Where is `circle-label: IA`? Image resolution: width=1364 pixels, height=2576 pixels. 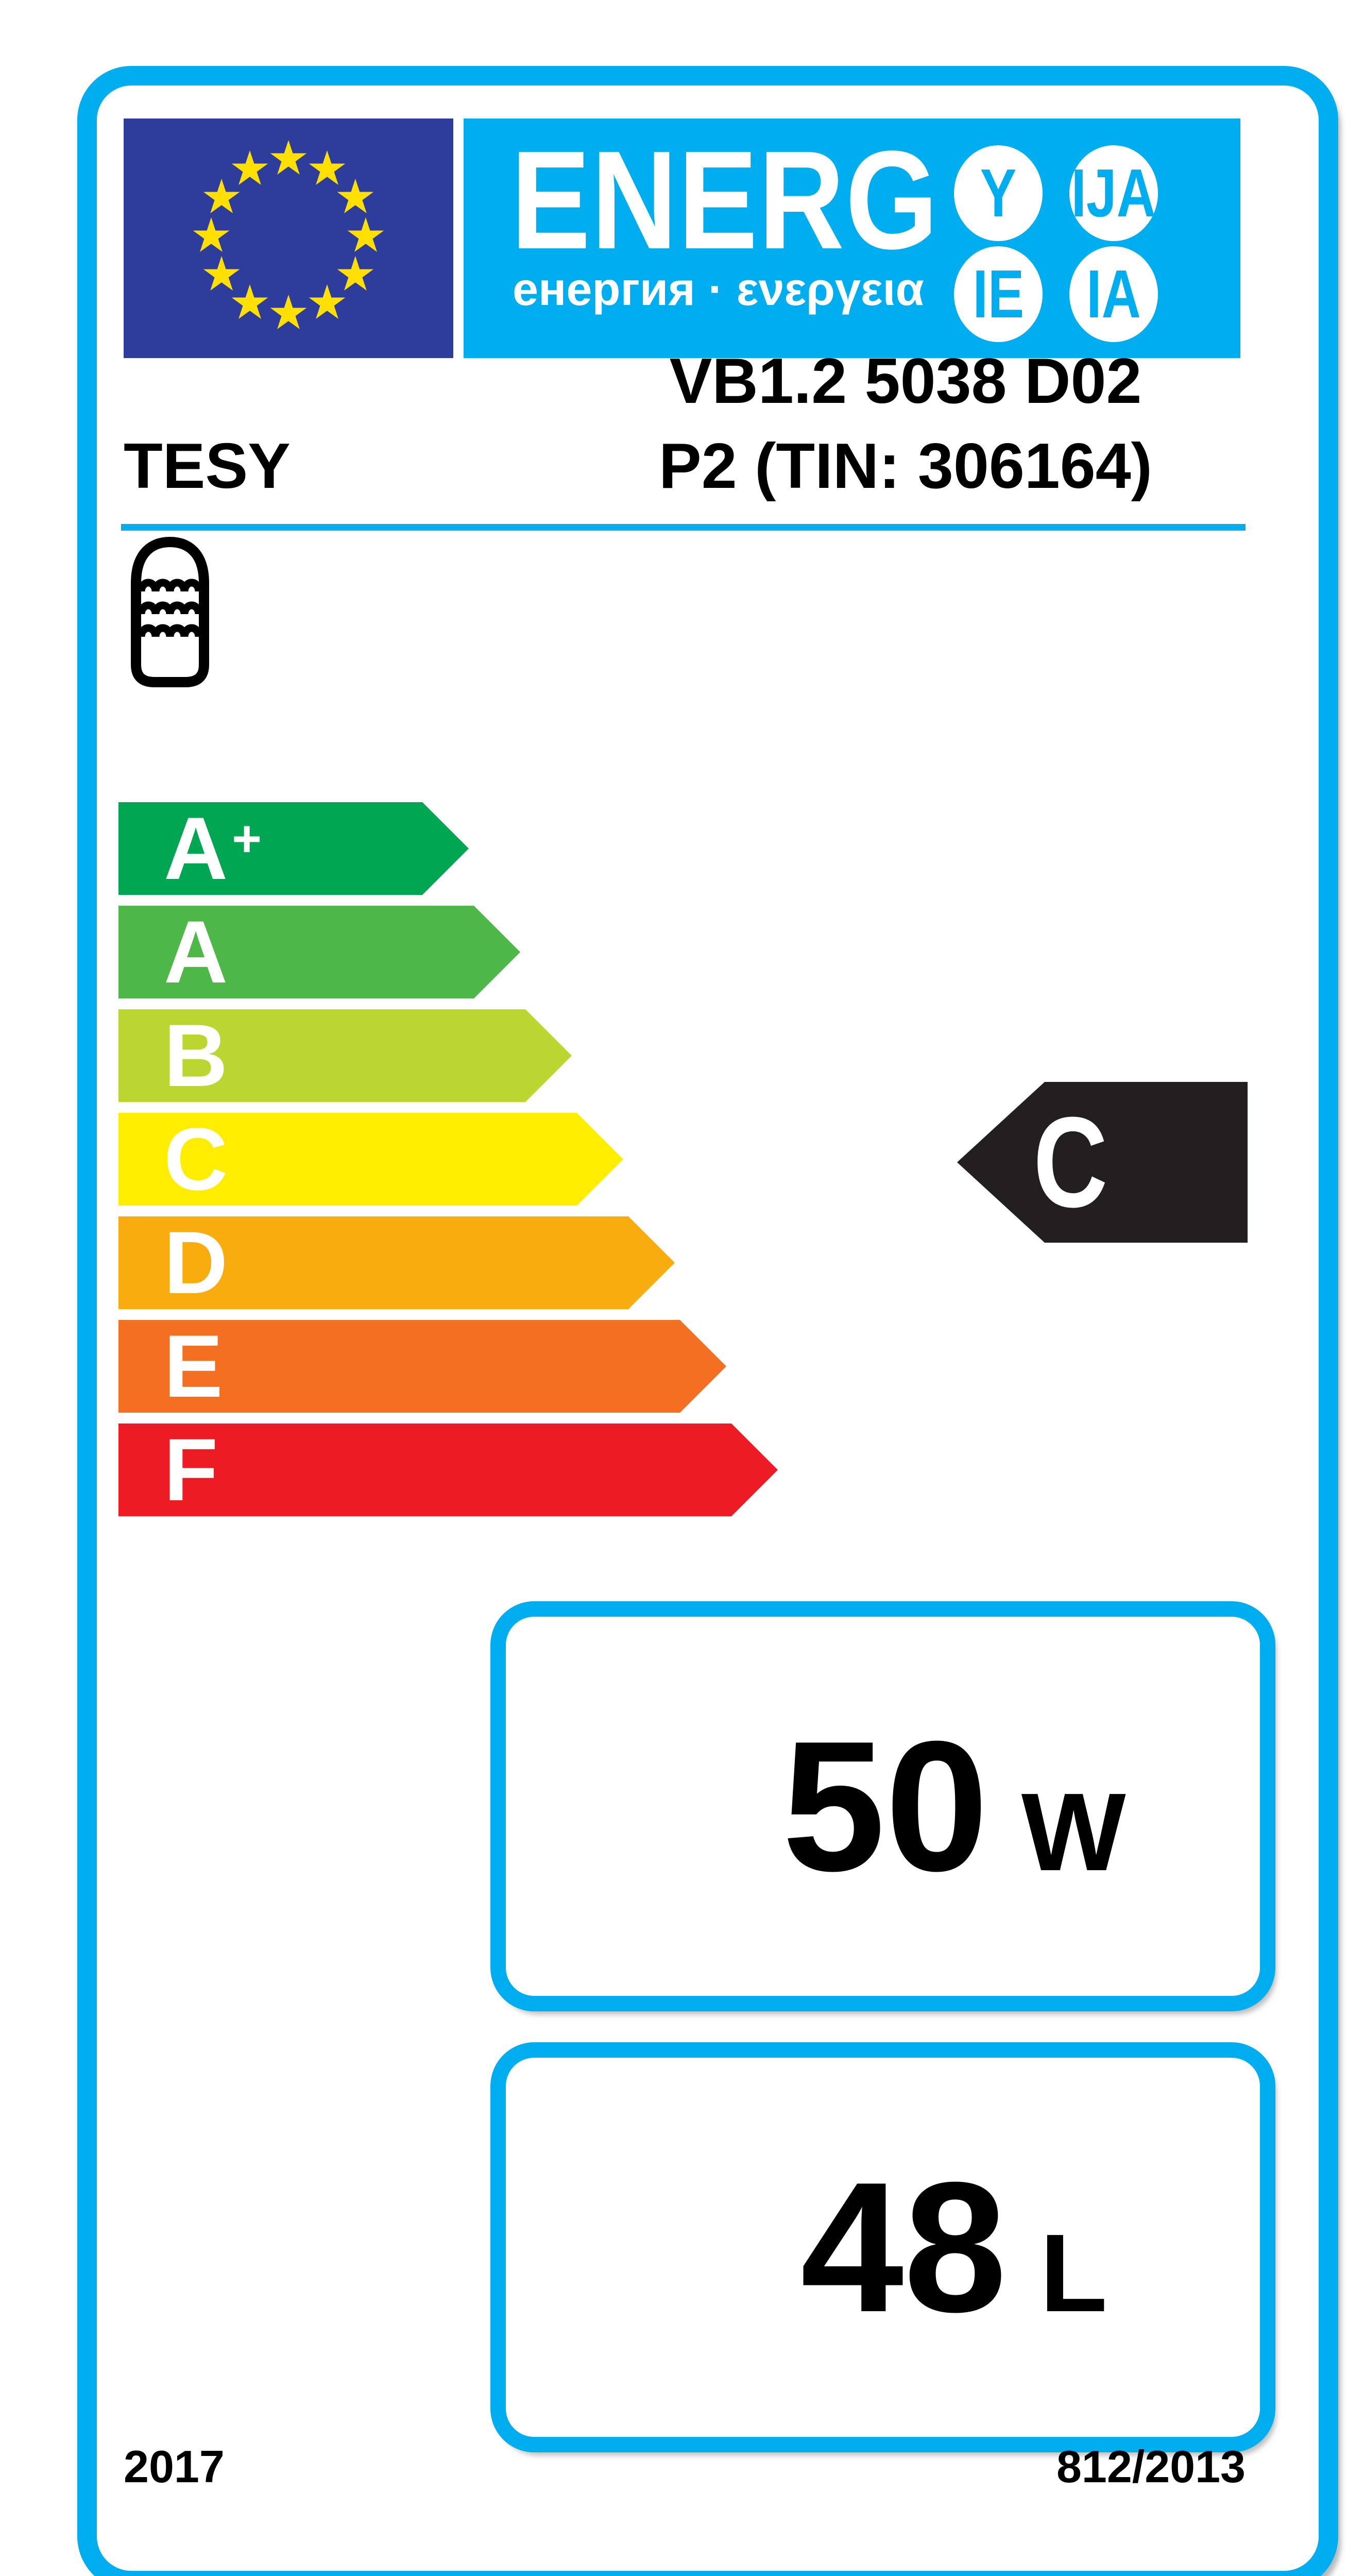 circle-label: IA is located at coordinates (1113, 294).